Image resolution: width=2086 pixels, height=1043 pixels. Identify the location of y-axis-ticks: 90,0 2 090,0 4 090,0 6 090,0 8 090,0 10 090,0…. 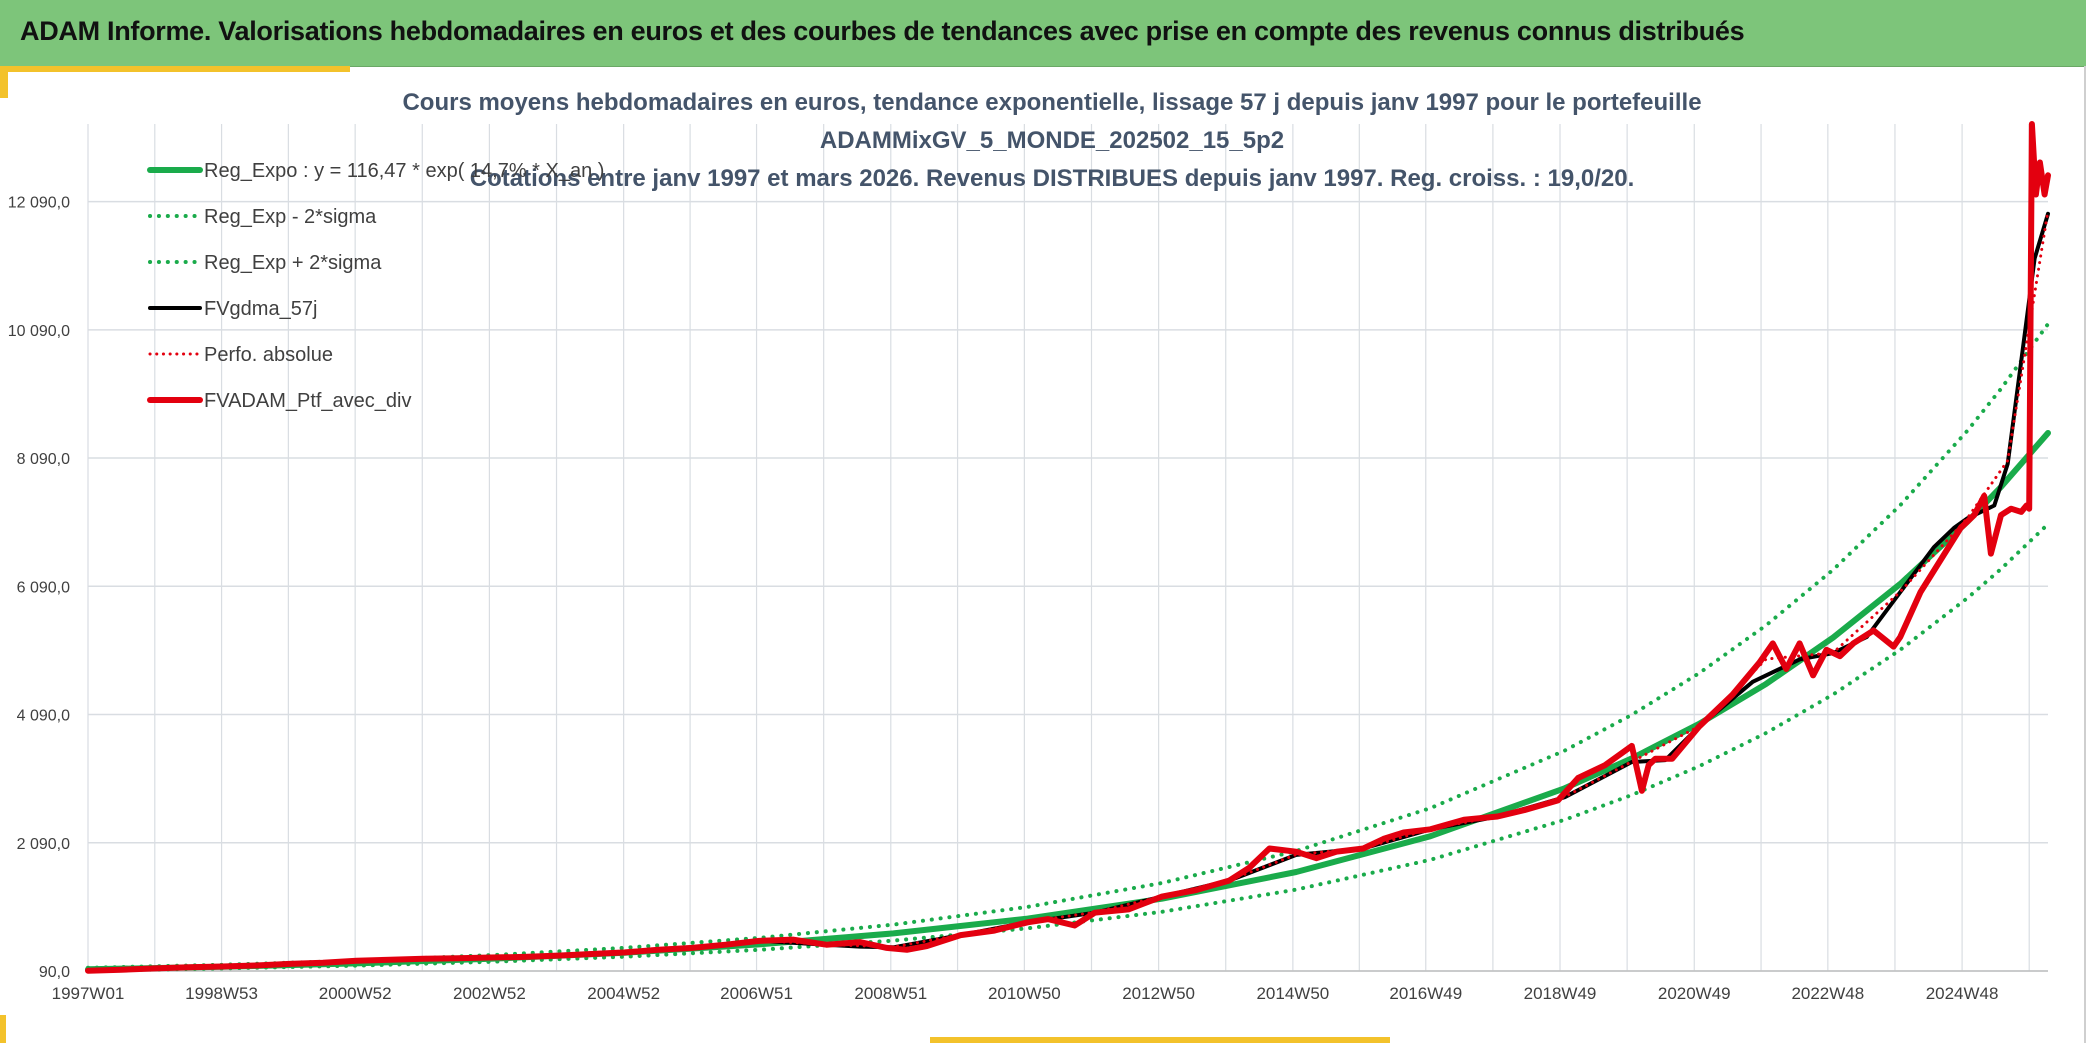
(39, 588).